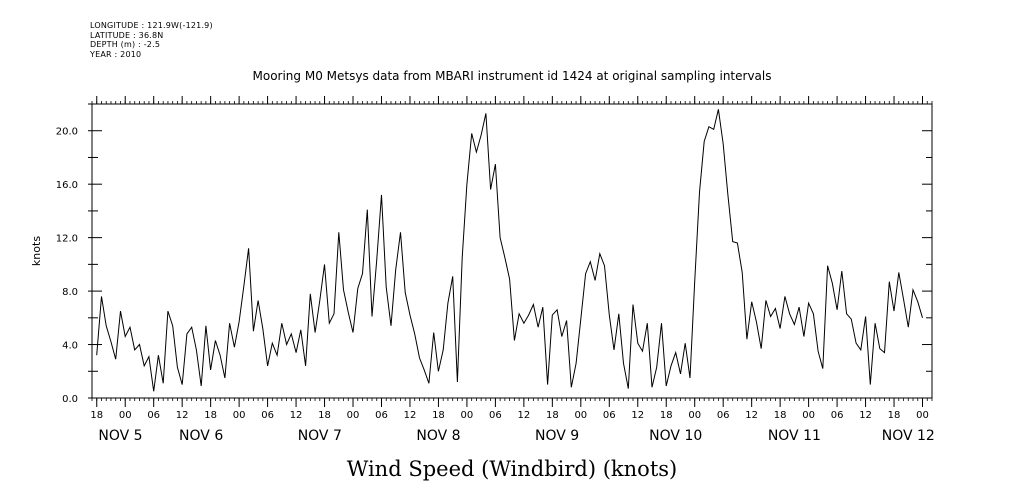 The height and width of the screenshot is (504, 1009). Describe the element at coordinates (127, 35) in the screenshot. I see `meta-latitude: LATITUDE : 36.8N` at that location.